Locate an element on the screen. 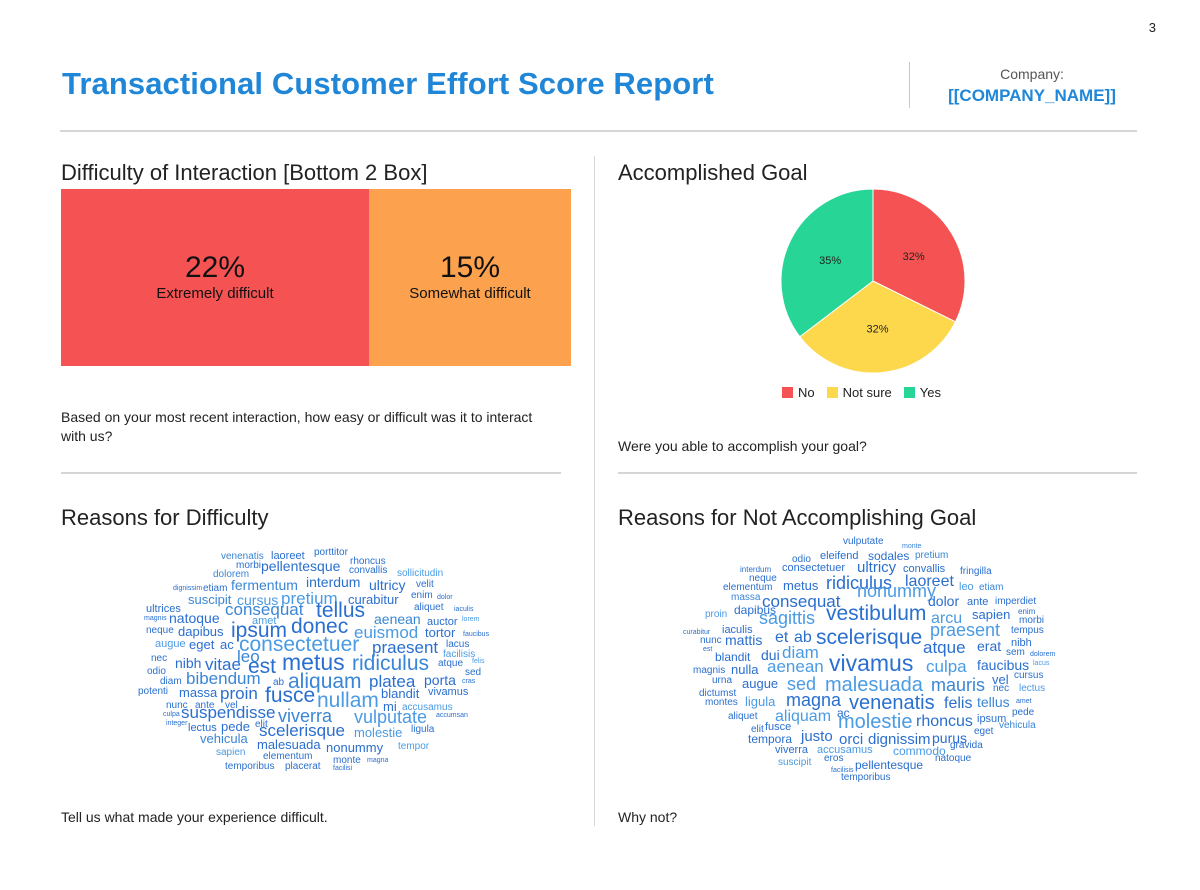 The height and width of the screenshot is (890, 1200). word-cloud-word: natoque is located at coordinates (194, 618).